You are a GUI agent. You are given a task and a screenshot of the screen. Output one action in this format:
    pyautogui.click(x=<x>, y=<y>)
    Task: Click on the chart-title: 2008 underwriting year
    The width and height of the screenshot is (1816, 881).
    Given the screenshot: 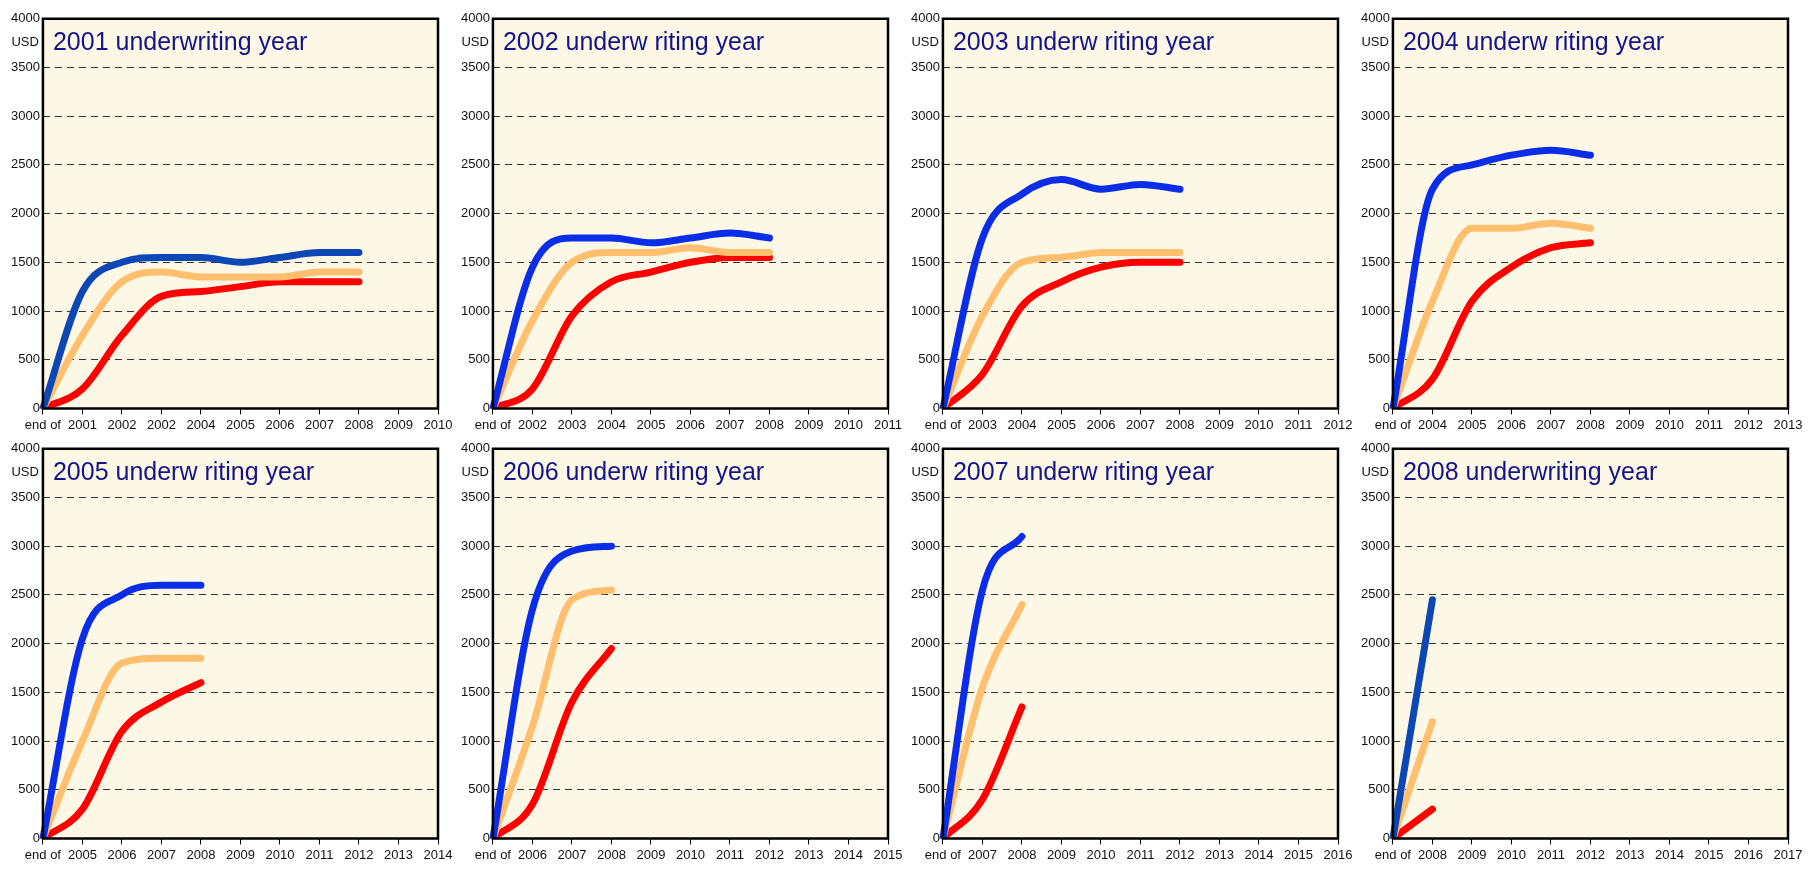 What is the action you would take?
    pyautogui.click(x=1530, y=471)
    